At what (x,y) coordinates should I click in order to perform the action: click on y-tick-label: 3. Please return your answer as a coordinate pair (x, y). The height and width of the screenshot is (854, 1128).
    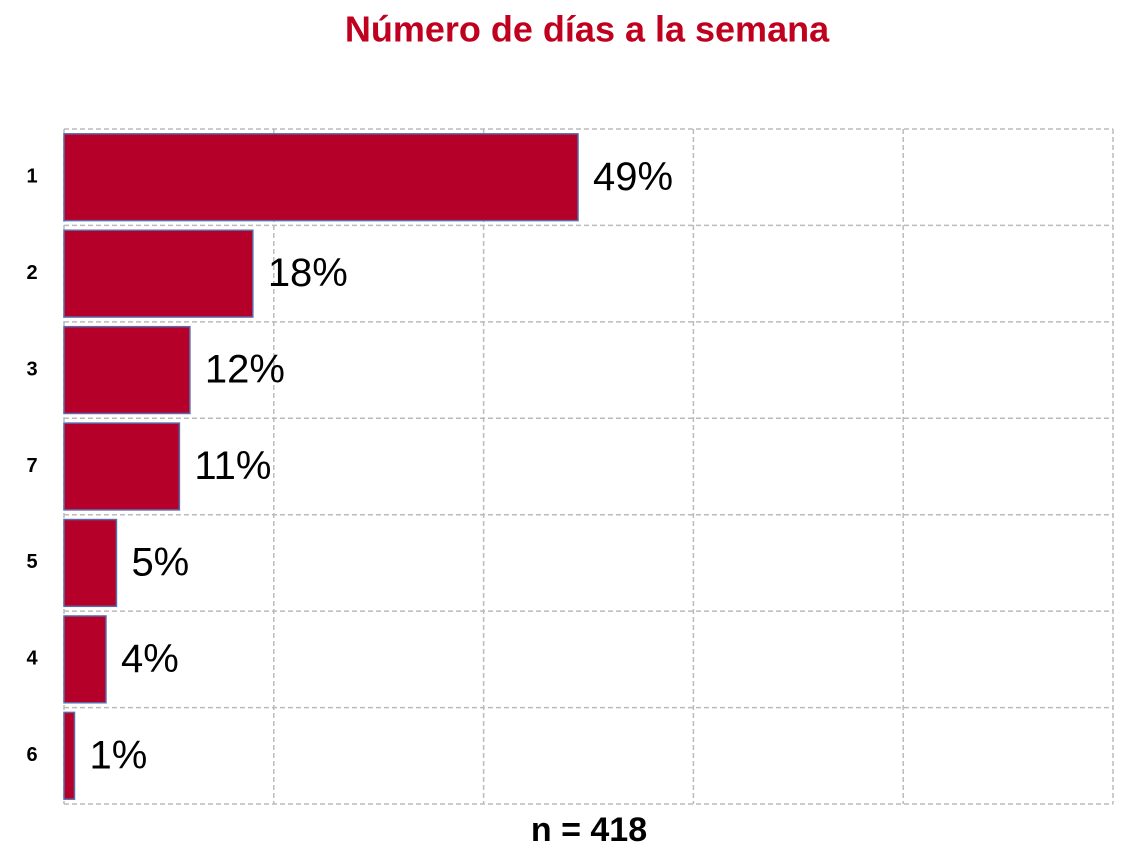
    Looking at the image, I should click on (31, 369).